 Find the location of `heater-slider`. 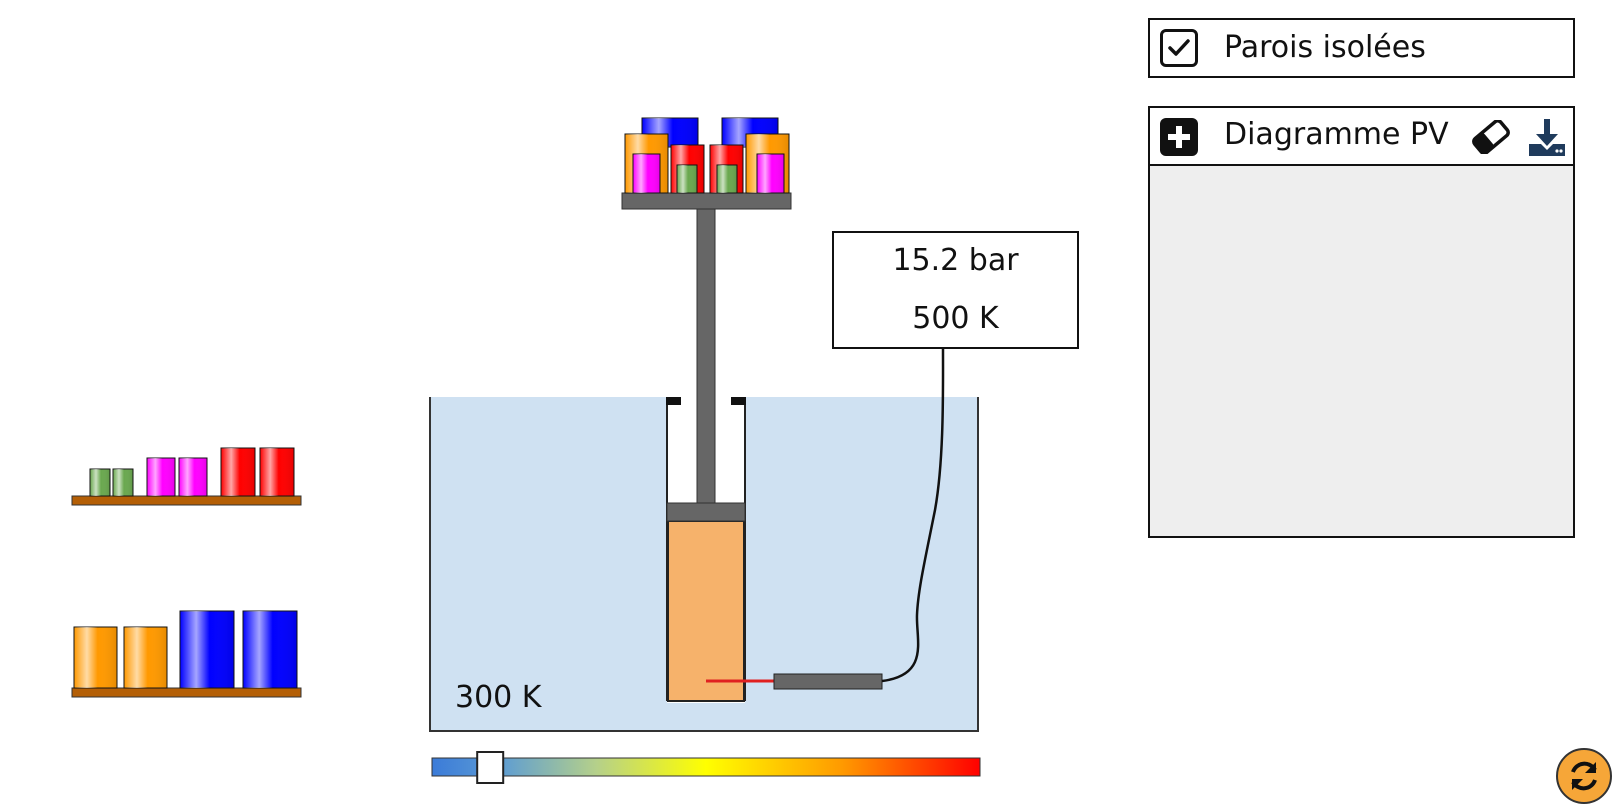

heater-slider is located at coordinates (706, 767).